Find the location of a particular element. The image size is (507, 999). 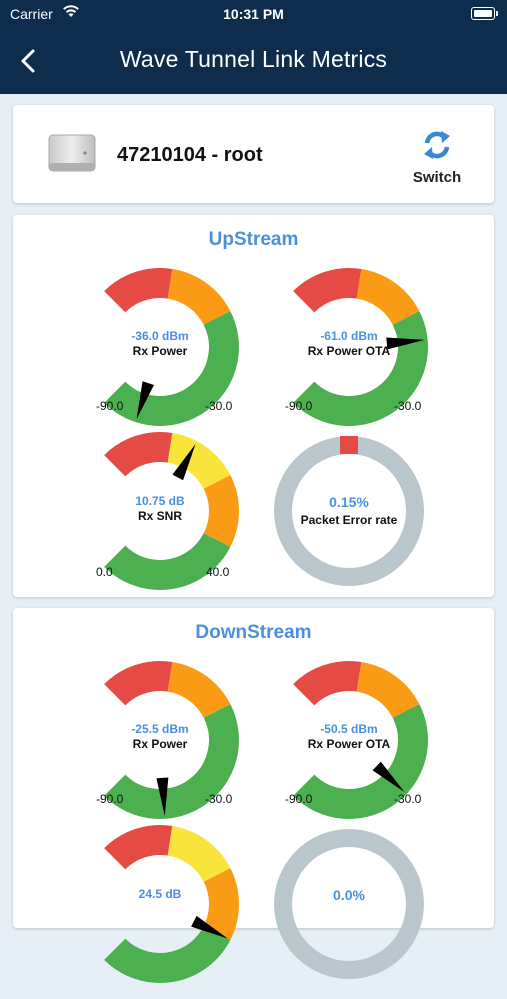

upstream-title: UpStream is located at coordinates (253, 239).